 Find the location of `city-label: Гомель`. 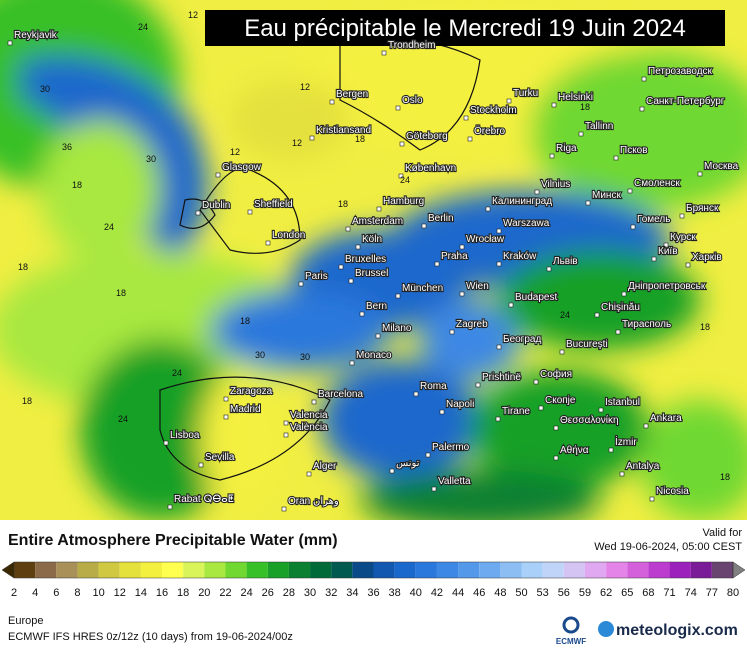

city-label: Гомель is located at coordinates (653, 219).